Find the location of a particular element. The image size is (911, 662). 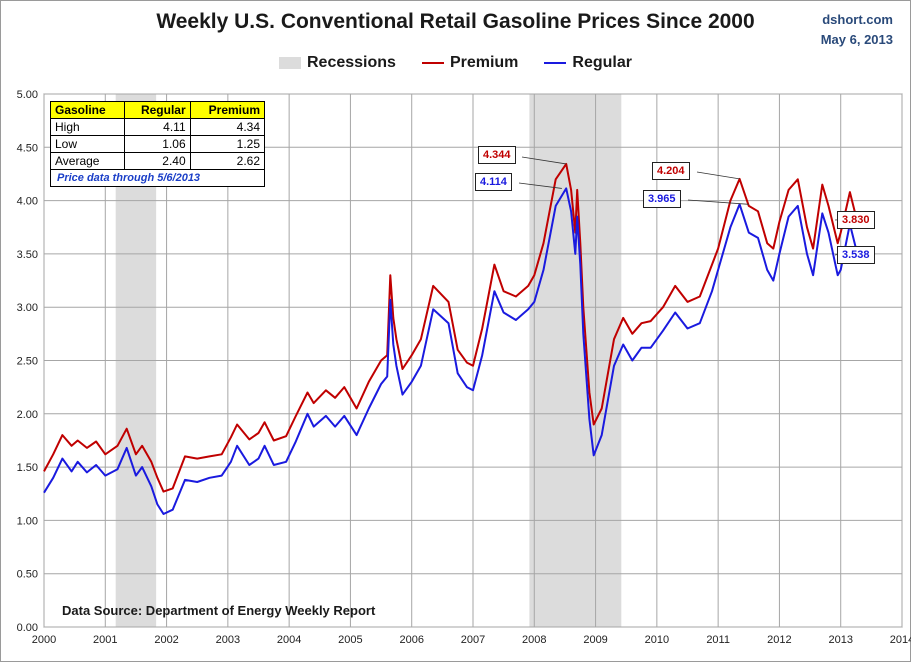

callout-premium-latest: 3.830 is located at coordinates (856, 220).